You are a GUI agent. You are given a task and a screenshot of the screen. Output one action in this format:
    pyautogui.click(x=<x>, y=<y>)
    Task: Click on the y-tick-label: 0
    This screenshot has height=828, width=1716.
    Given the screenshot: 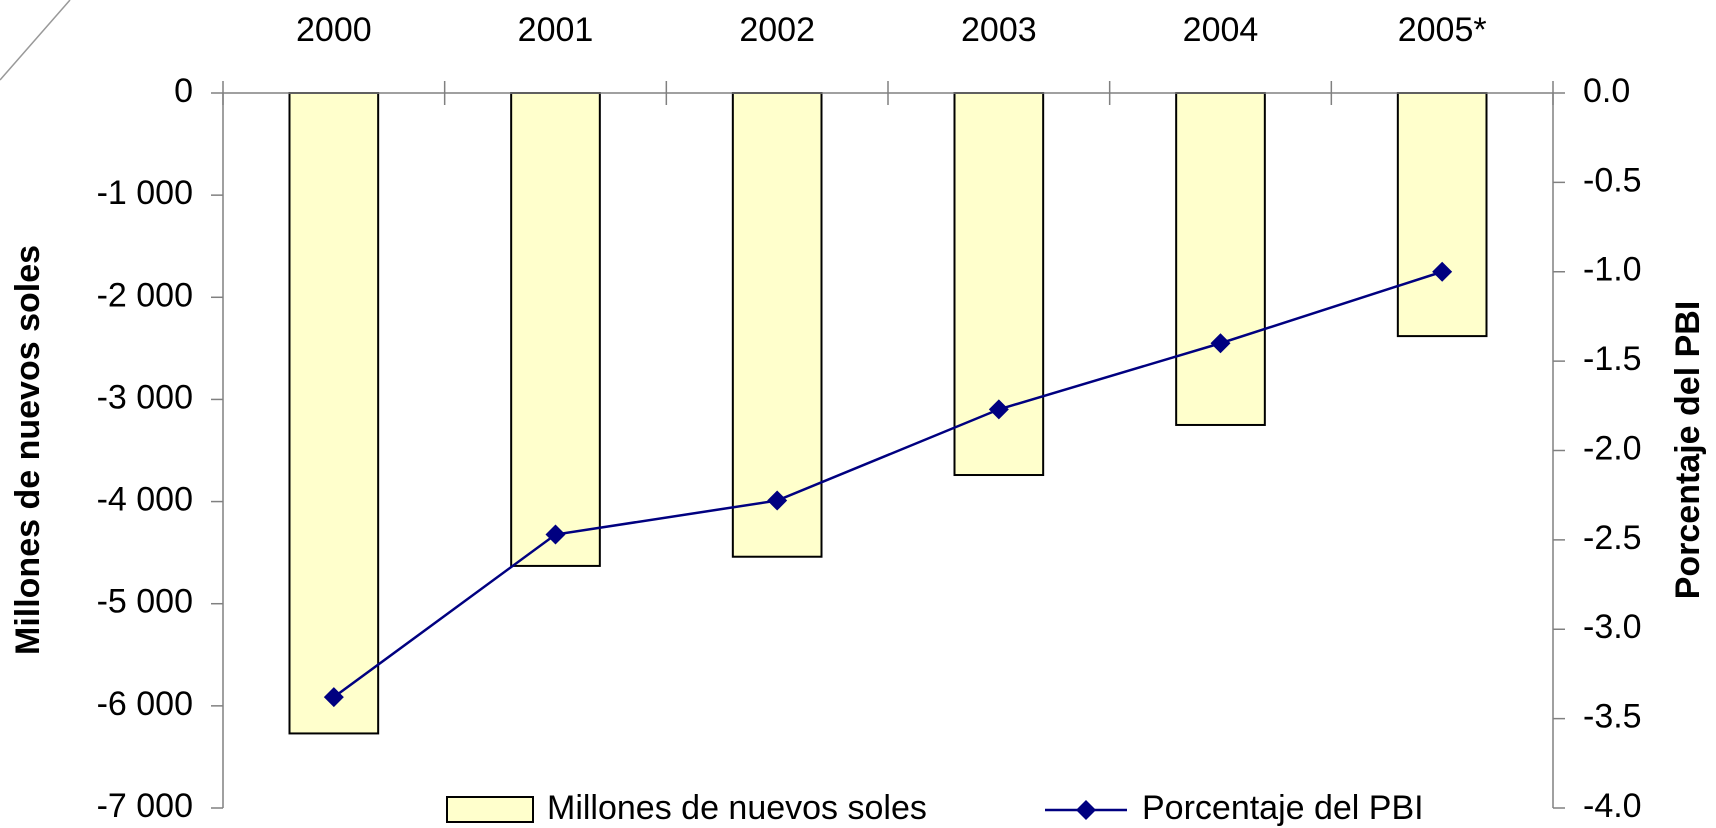 What is the action you would take?
    pyautogui.click(x=183, y=91)
    